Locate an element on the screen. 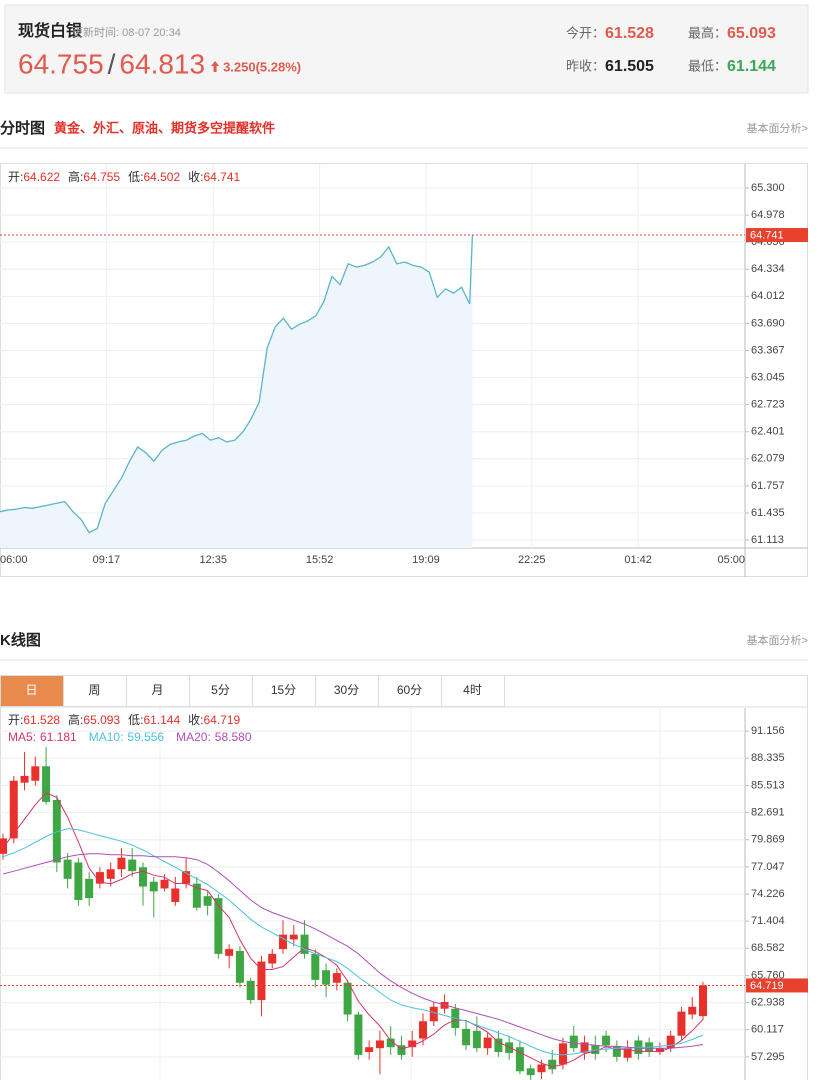 The height and width of the screenshot is (1080, 822). y-tick-label: 88.335 is located at coordinates (768, 758).